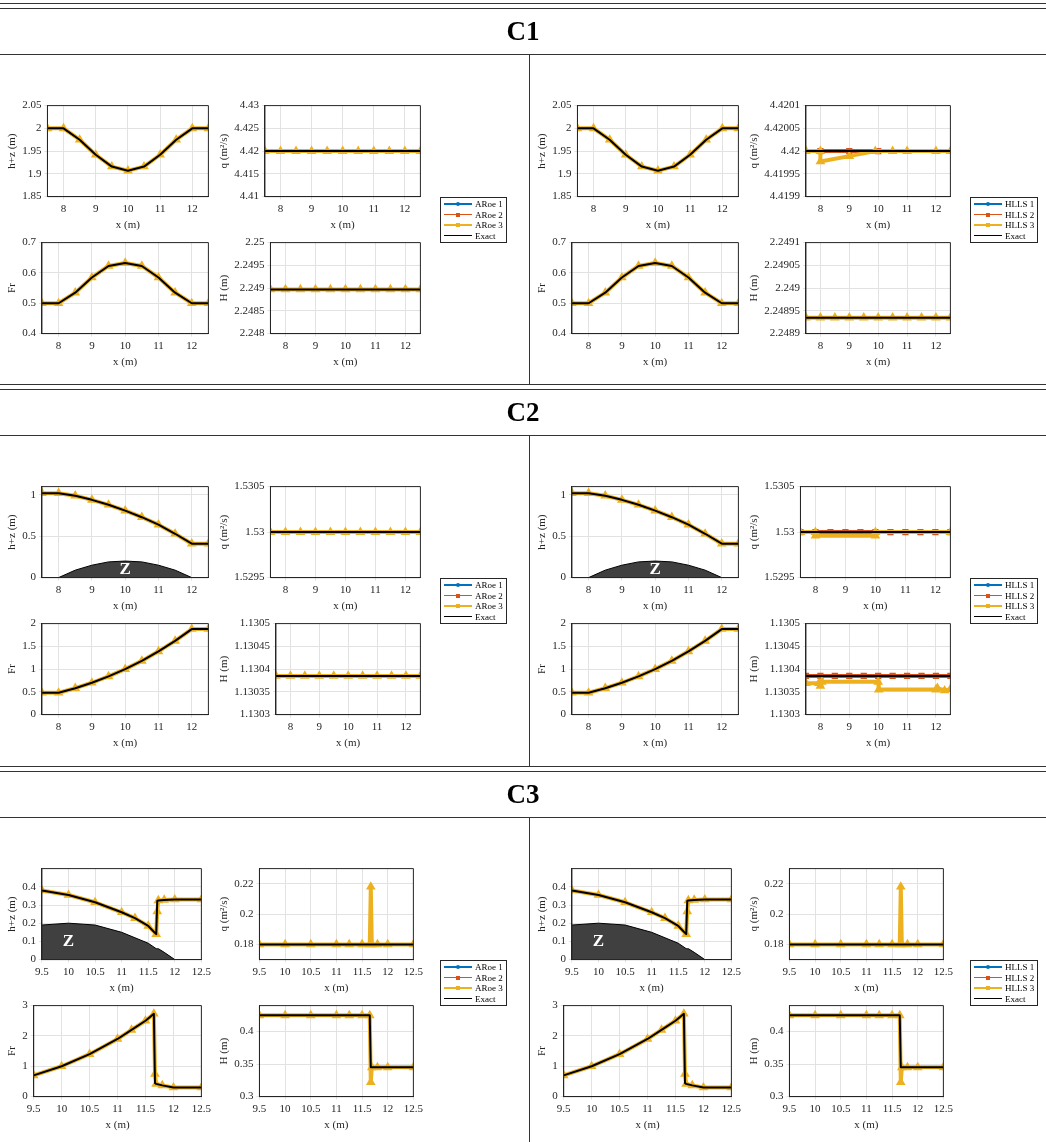  I want to click on legend-label: ARoe 2, so click(489, 977).